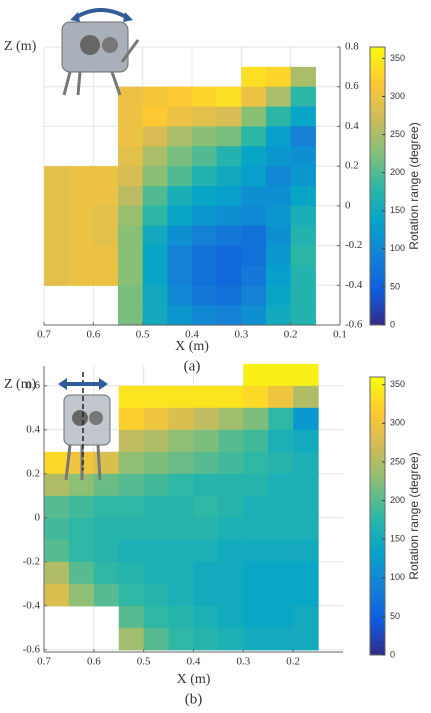 The height and width of the screenshot is (713, 431). What do you see at coordinates (192, 366) in the screenshot?
I see `caption: (a)` at bounding box center [192, 366].